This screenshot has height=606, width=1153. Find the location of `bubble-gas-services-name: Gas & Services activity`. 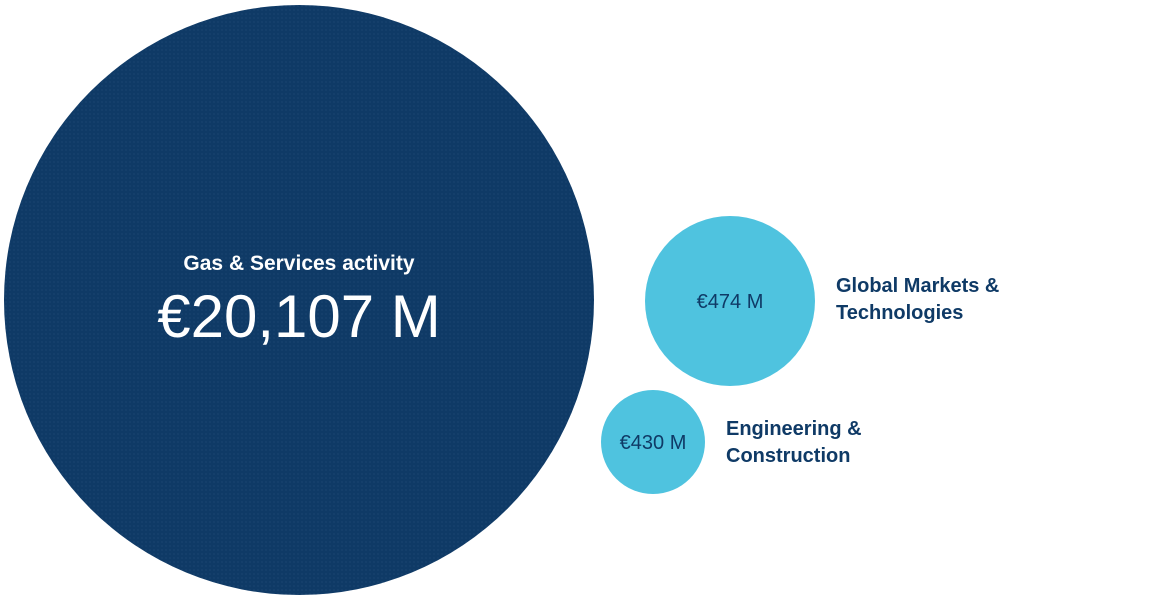

bubble-gas-services-name: Gas & Services activity is located at coordinates (298, 263).